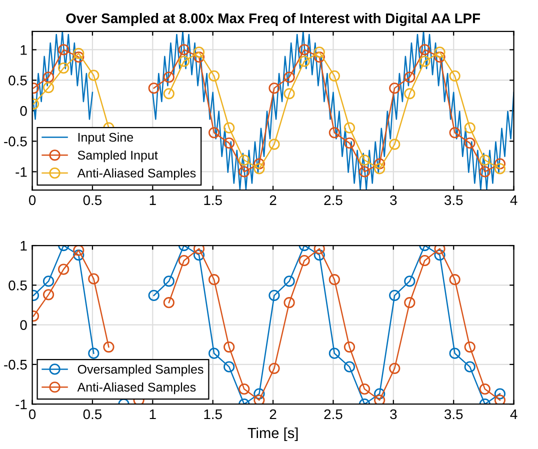 This screenshot has height=449, width=538. Describe the element at coordinates (17, 81) in the screenshot. I see `y-tick-label: 0.5` at that location.